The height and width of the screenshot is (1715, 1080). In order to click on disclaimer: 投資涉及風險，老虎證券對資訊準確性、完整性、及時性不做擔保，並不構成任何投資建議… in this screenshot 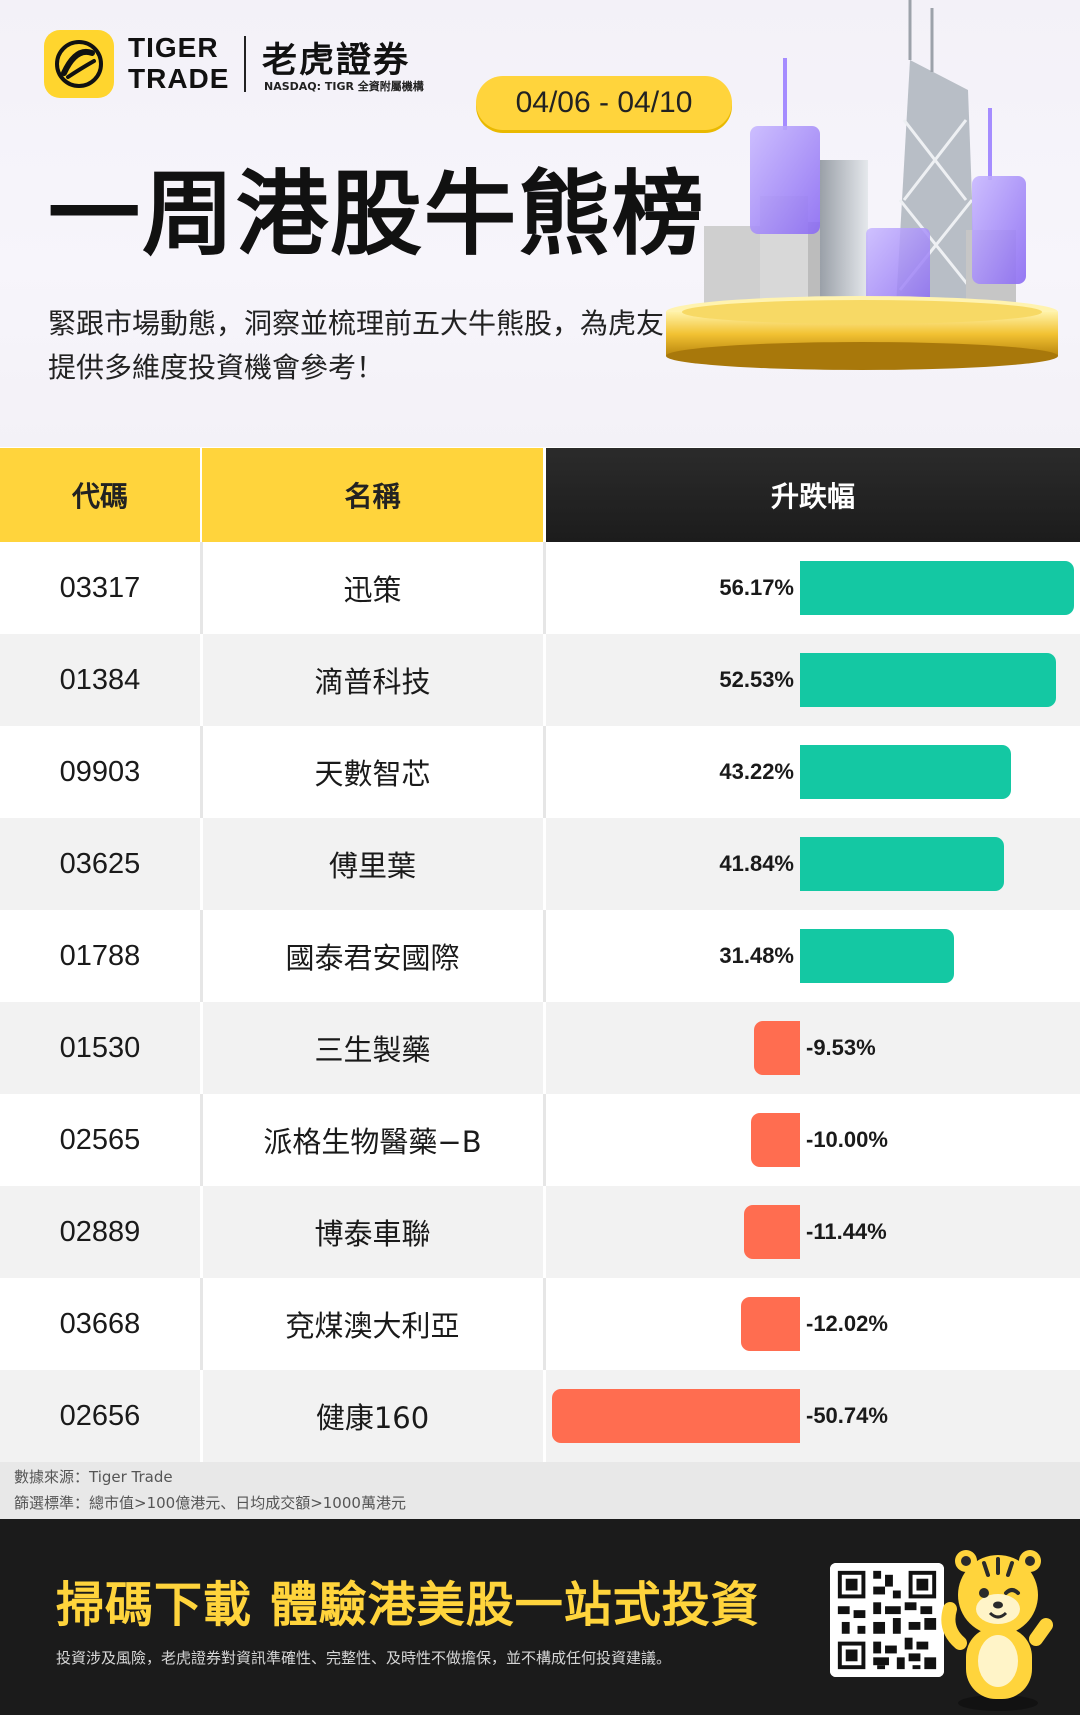, I will do `click(364, 1658)`.